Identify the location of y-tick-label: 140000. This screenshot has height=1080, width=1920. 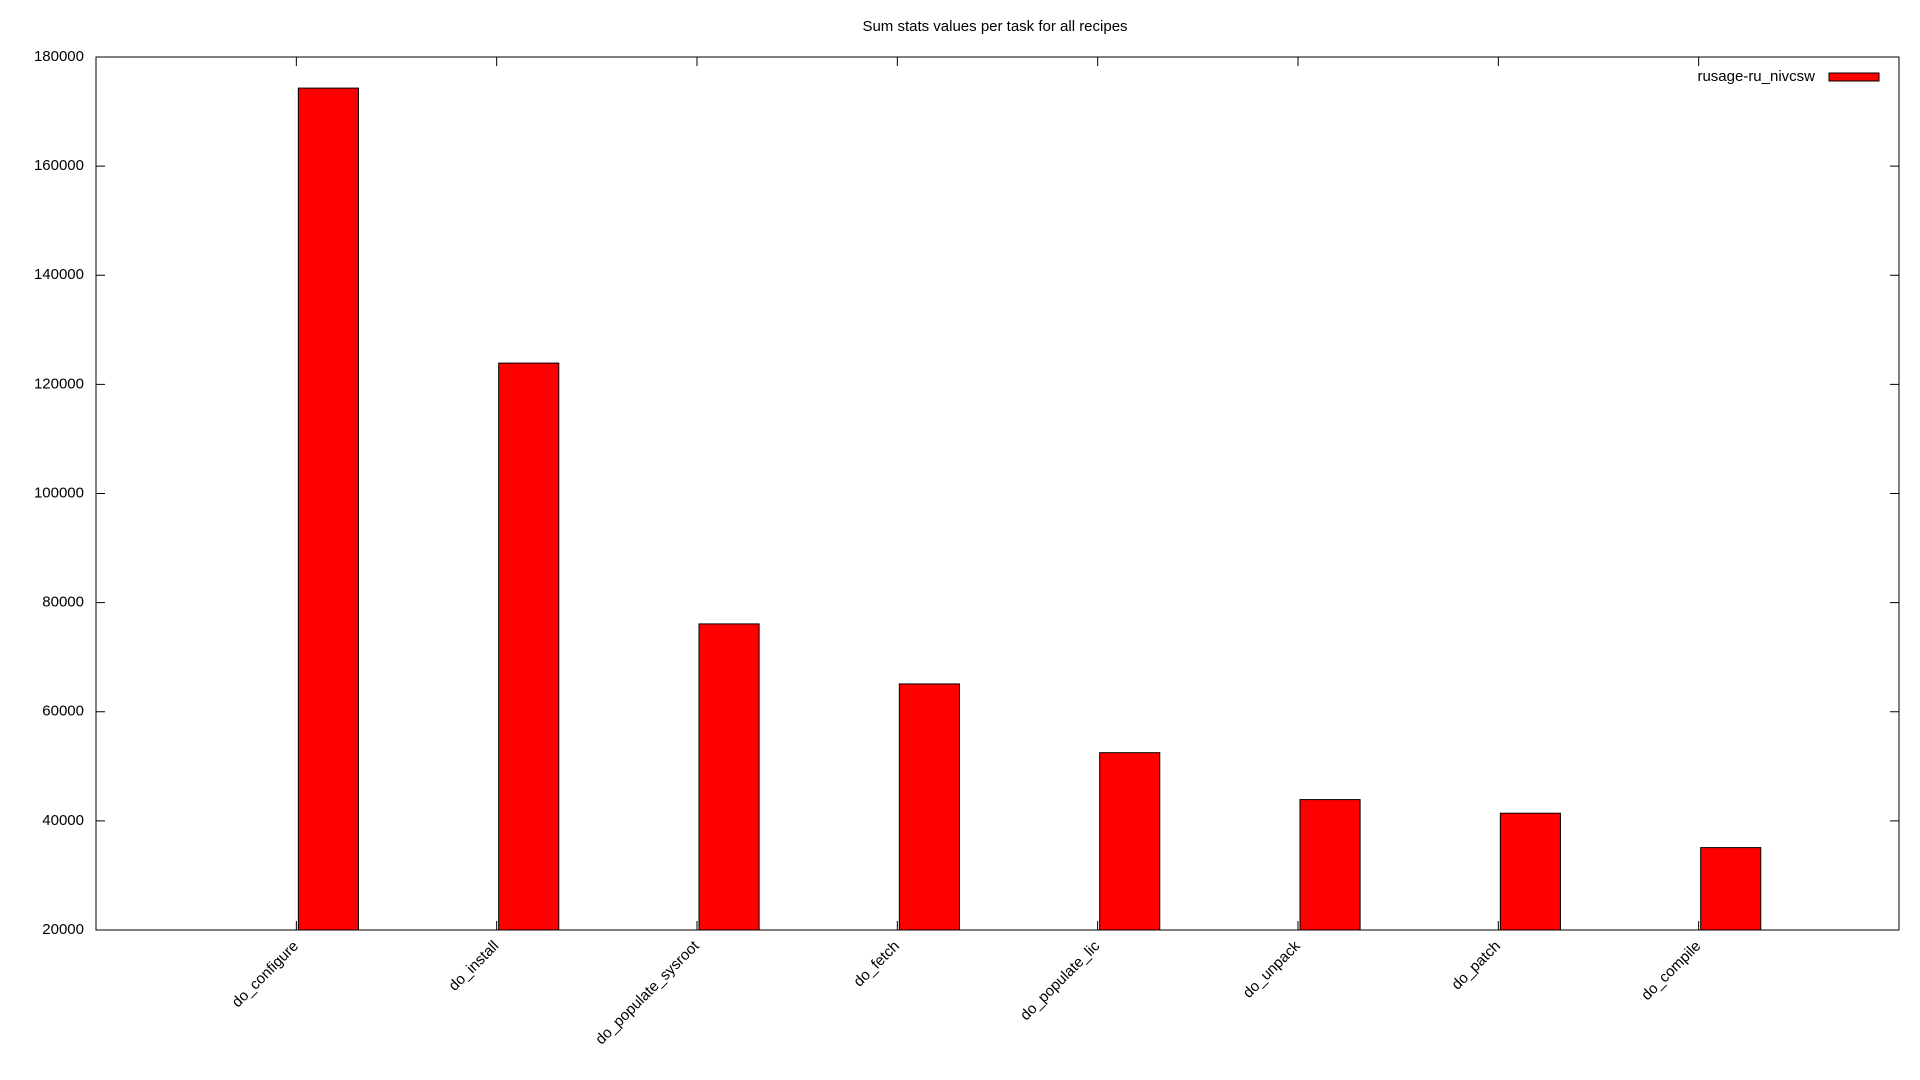
(59, 274).